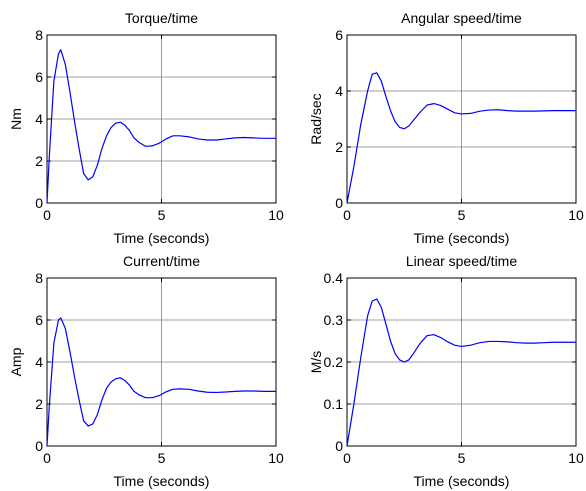 The width and height of the screenshot is (586, 491). What do you see at coordinates (462, 261) in the screenshot?
I see `chart-title: Linear speed/time` at bounding box center [462, 261].